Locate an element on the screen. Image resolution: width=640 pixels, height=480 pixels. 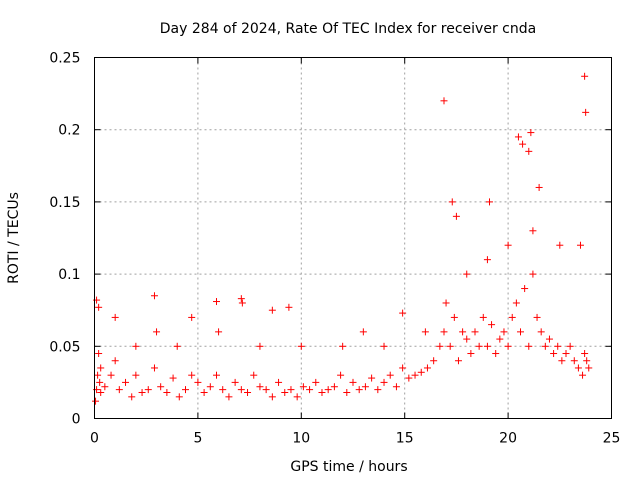
y-tick-label: 0.2 is located at coordinates (69, 131).